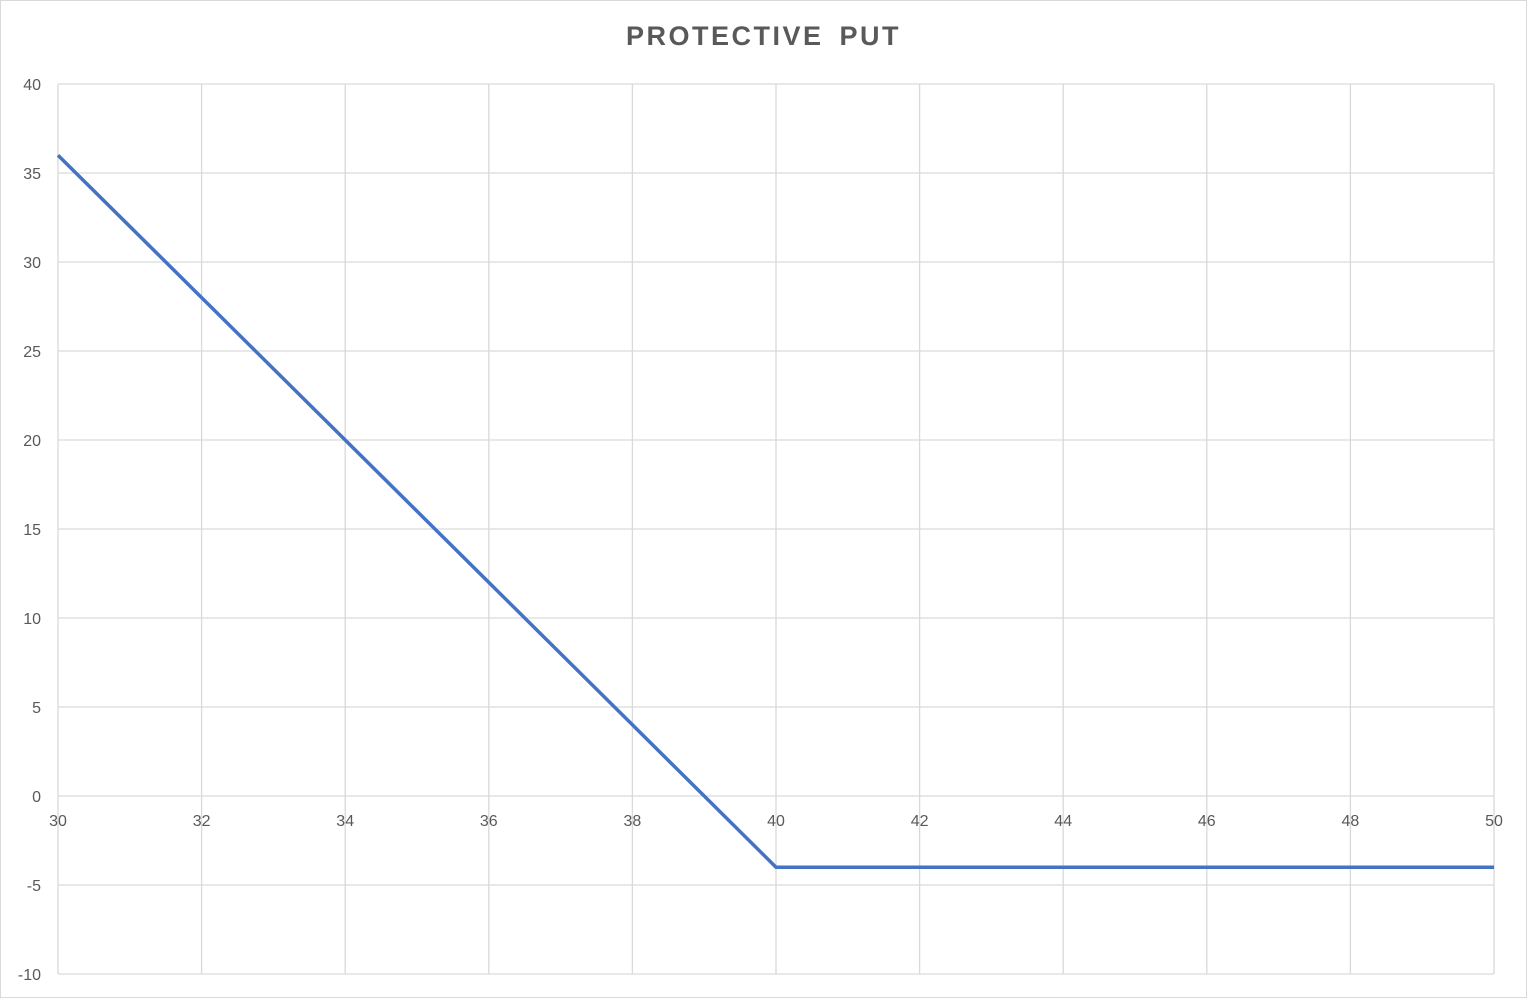 This screenshot has width=1527, height=998. What do you see at coordinates (29, 975) in the screenshot?
I see `y-tick-label: -10` at bounding box center [29, 975].